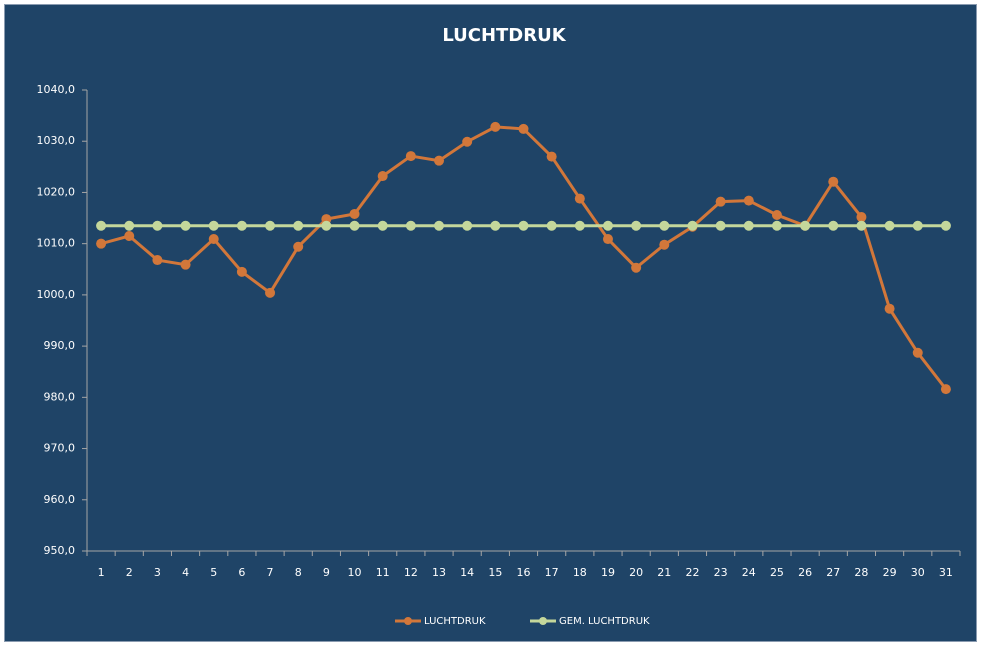 The height and width of the screenshot is (648, 987). I want to click on y-tick-label: 980,0, so click(60, 396).